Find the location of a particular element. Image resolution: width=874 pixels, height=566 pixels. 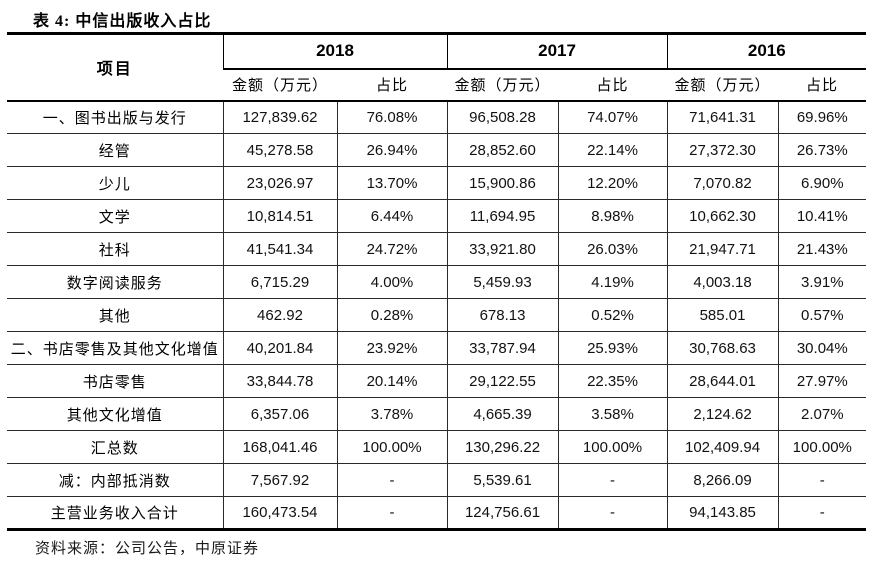

amount-value: 7,070.82 is located at coordinates (722, 183).